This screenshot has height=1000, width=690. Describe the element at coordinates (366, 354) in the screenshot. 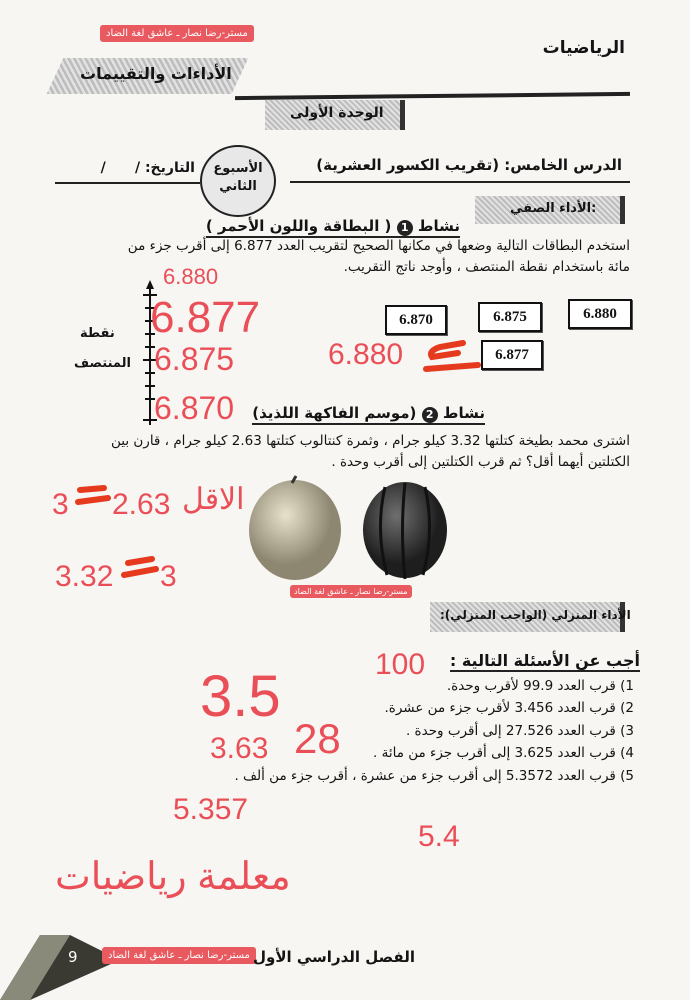

I see `hw-card-answer: 6.880` at that location.